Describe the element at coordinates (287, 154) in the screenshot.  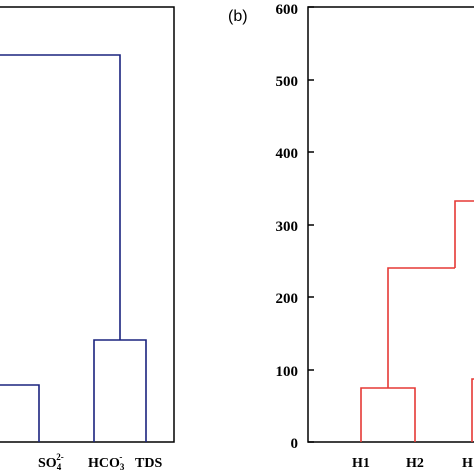
I see `y-tick-label-400: 400` at that location.